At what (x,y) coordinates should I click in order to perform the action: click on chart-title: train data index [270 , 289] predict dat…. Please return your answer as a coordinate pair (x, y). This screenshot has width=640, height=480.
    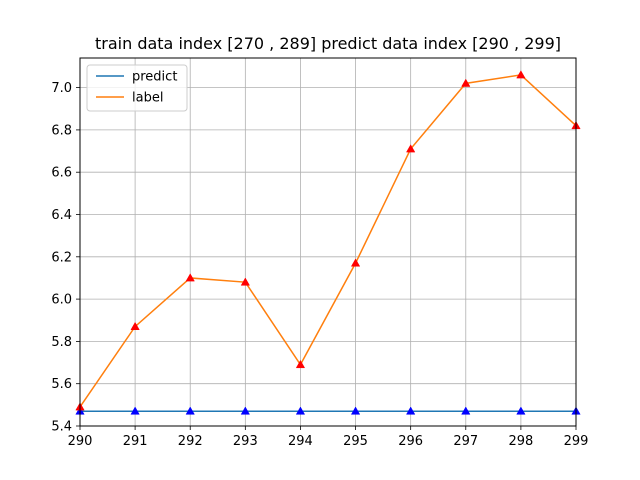
    Looking at the image, I should click on (328, 43).